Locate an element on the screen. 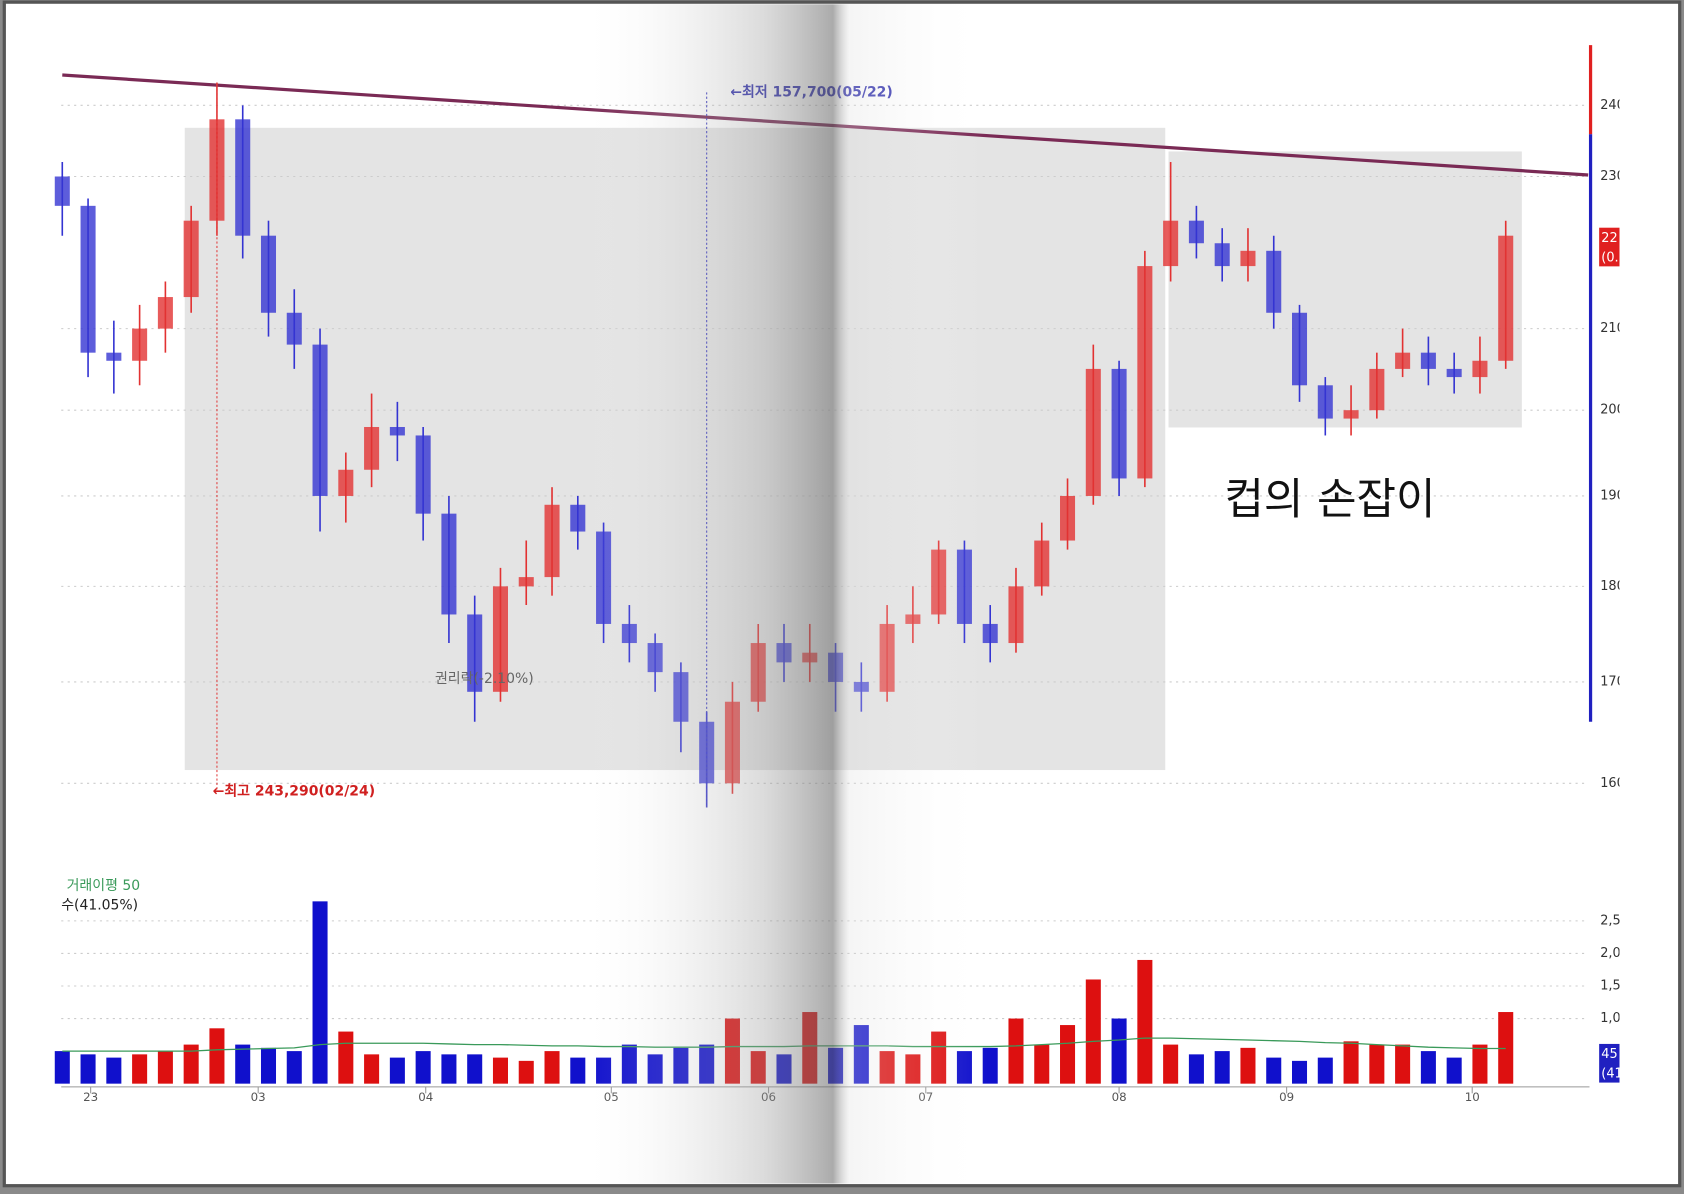 This screenshot has width=1684, height=1194. v-tick-label: 1,500,000 is located at coordinates (1633, 985).